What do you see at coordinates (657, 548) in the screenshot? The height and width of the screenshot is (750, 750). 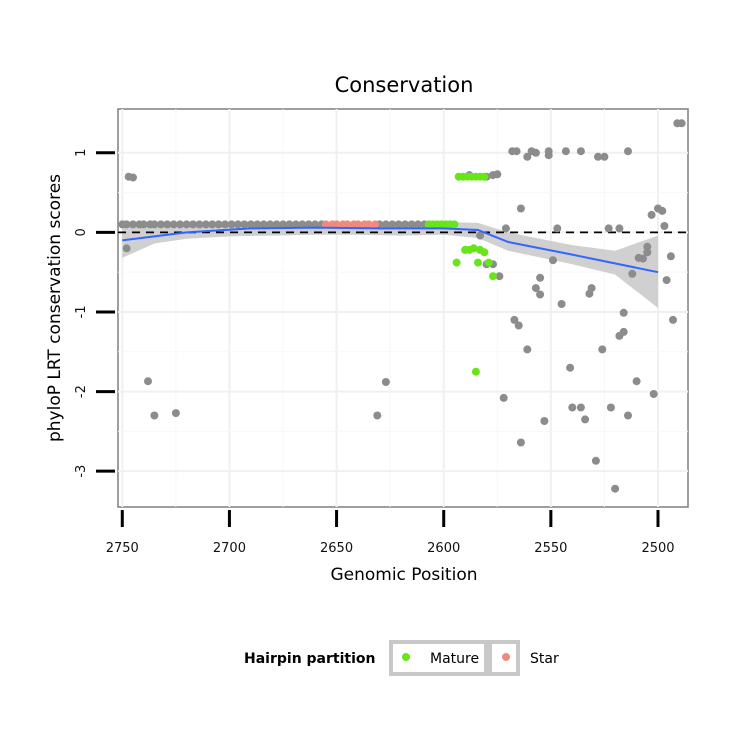 I see `x-tick-label: 2500` at bounding box center [657, 548].